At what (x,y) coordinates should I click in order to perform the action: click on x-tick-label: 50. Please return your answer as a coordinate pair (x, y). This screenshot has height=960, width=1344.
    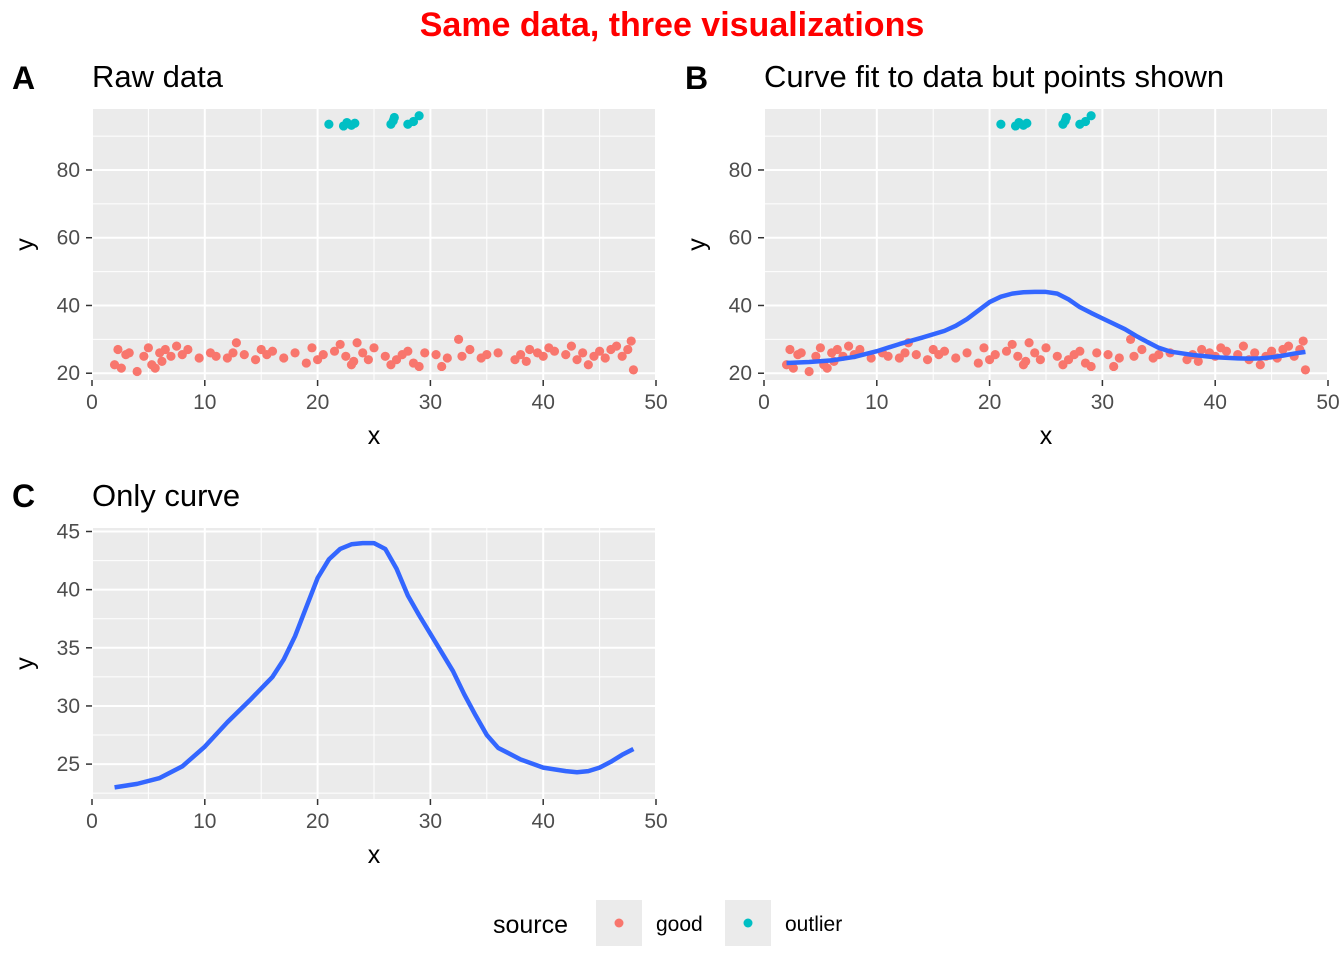
    Looking at the image, I should click on (655, 821).